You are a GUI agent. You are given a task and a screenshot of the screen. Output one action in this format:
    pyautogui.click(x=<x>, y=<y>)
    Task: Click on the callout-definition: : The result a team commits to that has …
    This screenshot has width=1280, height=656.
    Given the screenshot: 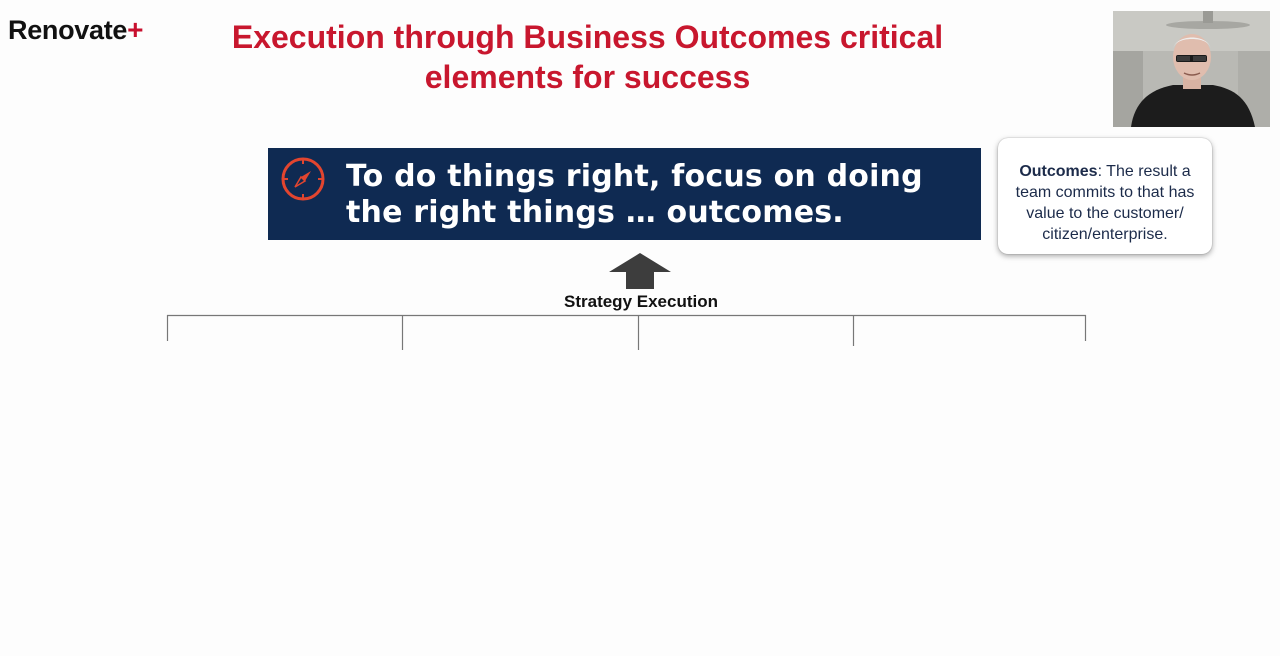 What is the action you would take?
    pyautogui.click(x=1105, y=203)
    